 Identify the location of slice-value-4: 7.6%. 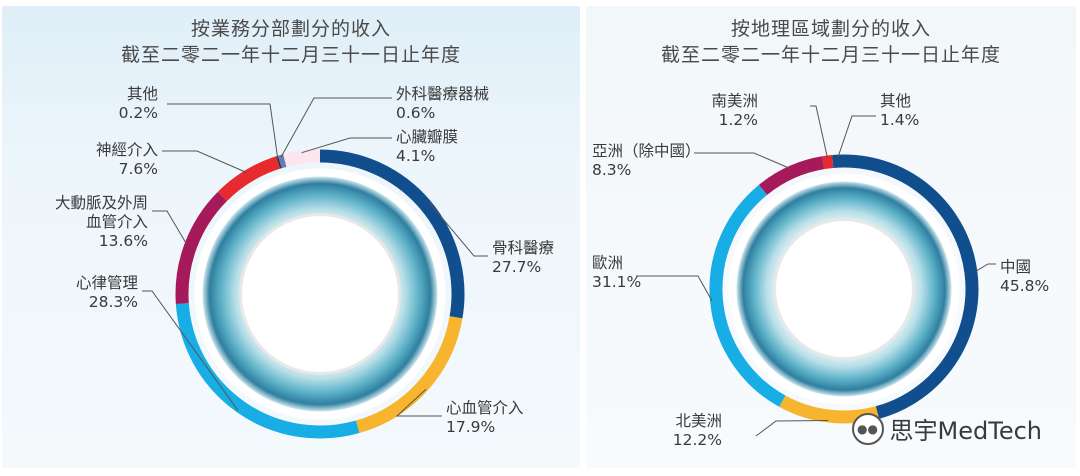
(138, 169).